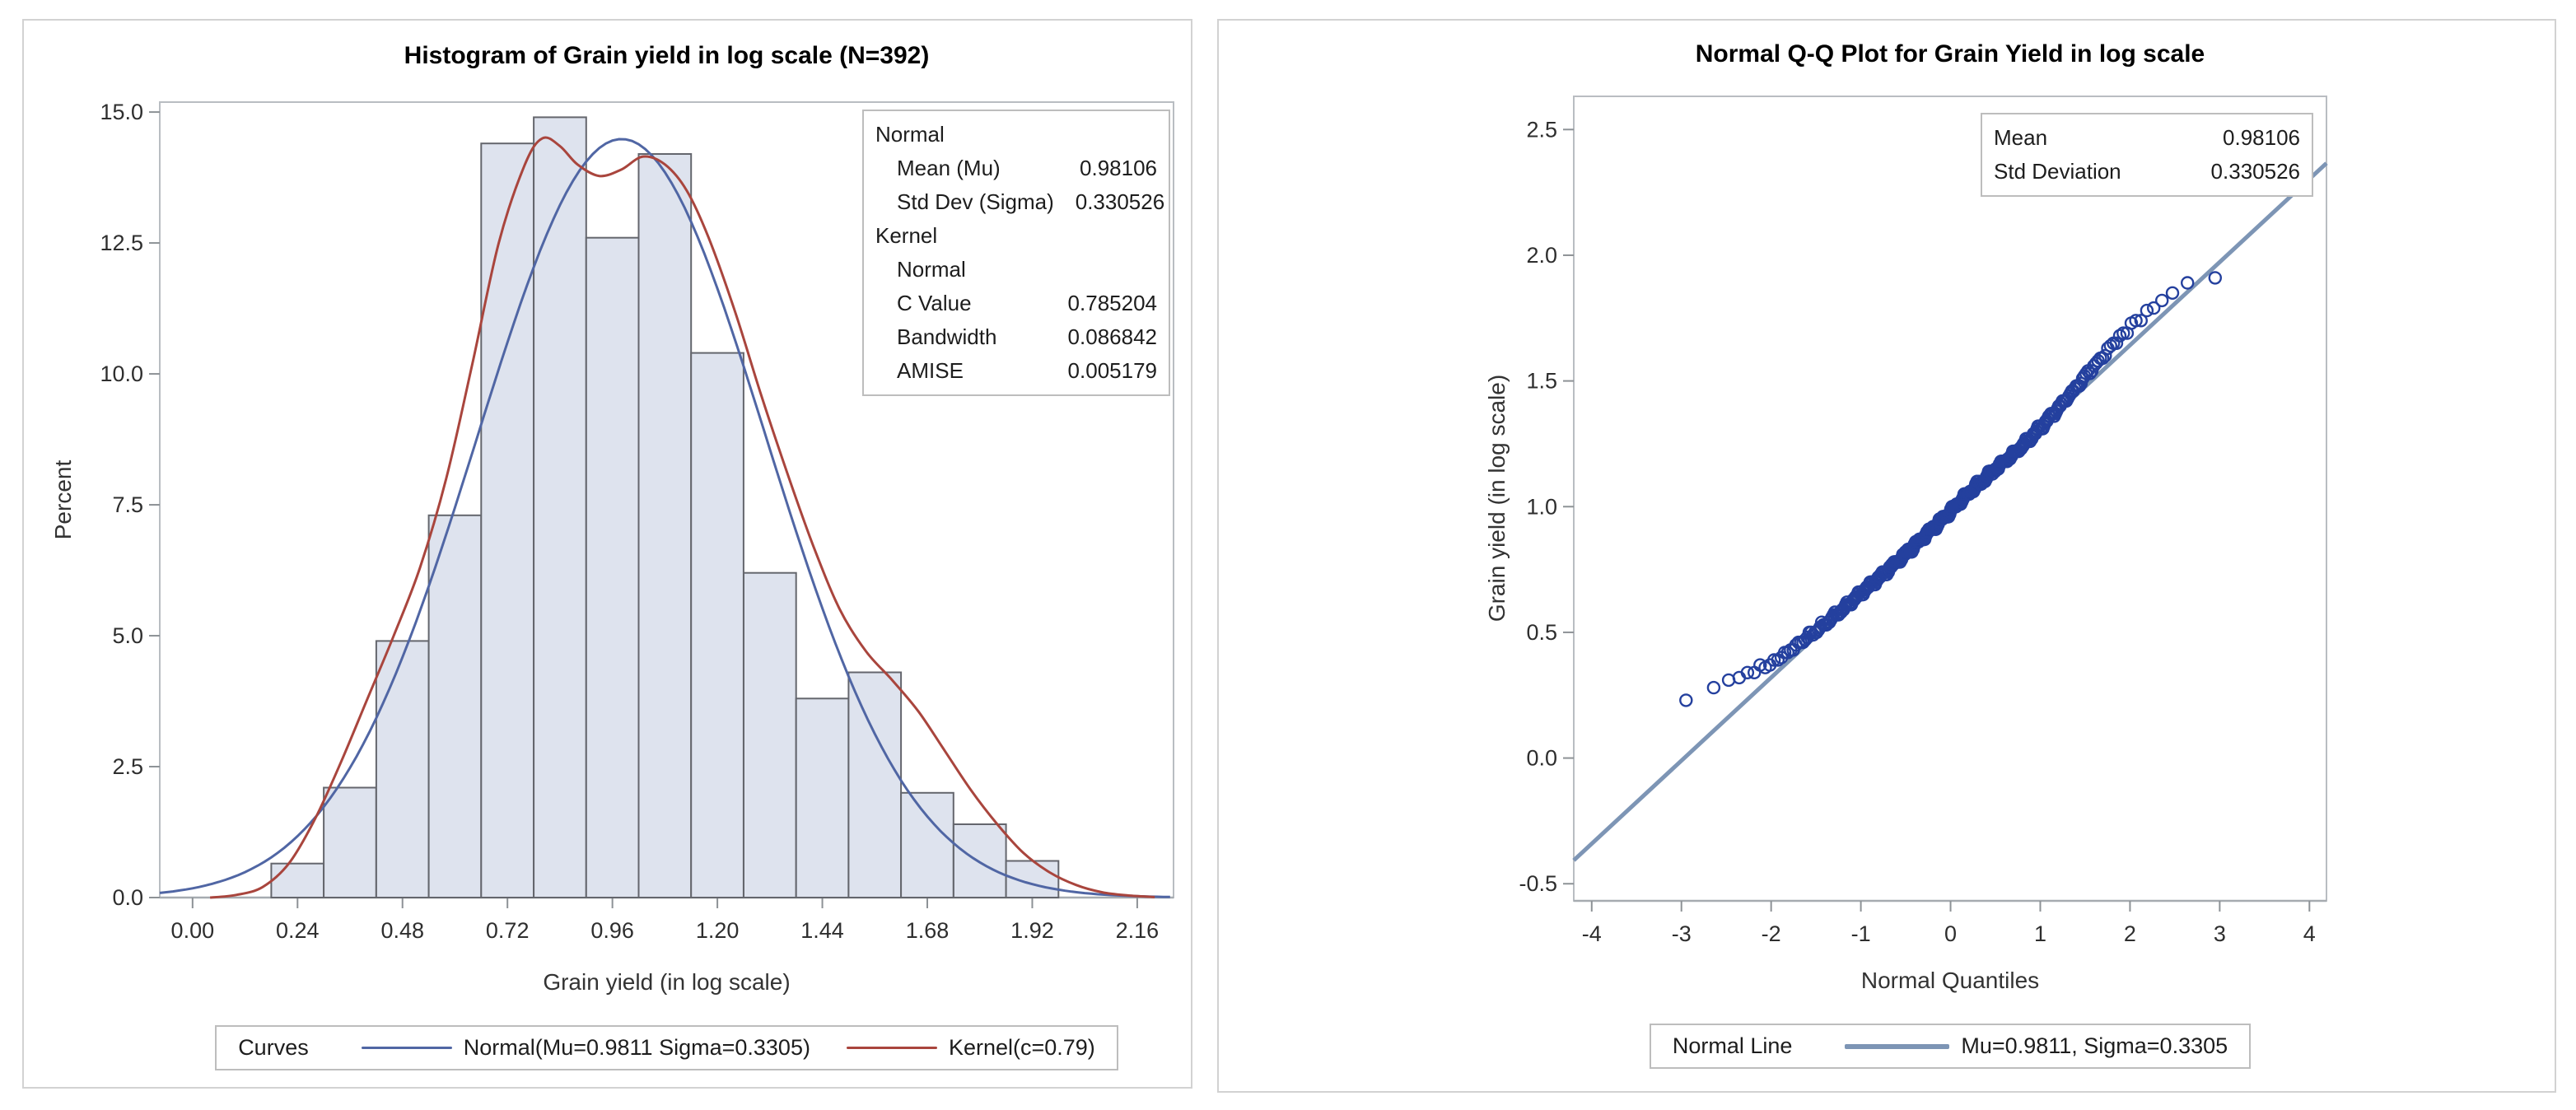  Describe the element at coordinates (1112, 370) in the screenshot. I see `stats-value: 0.005179` at that location.